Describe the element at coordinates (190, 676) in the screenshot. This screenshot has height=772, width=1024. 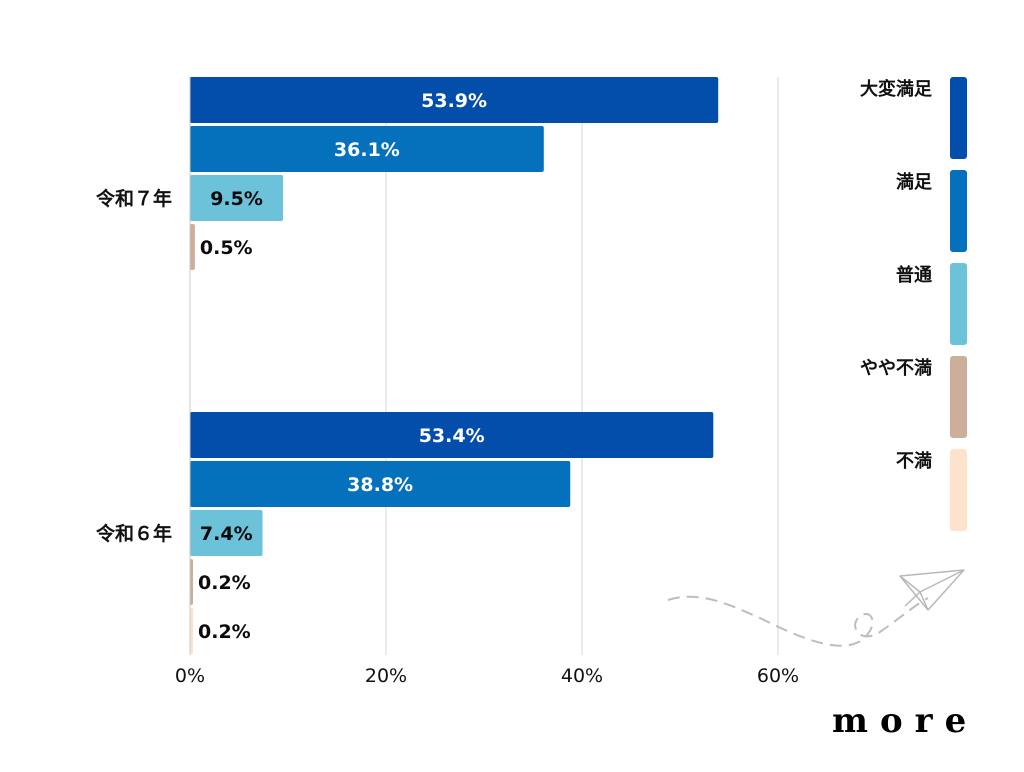
I see `x-tick-label: 0%` at that location.